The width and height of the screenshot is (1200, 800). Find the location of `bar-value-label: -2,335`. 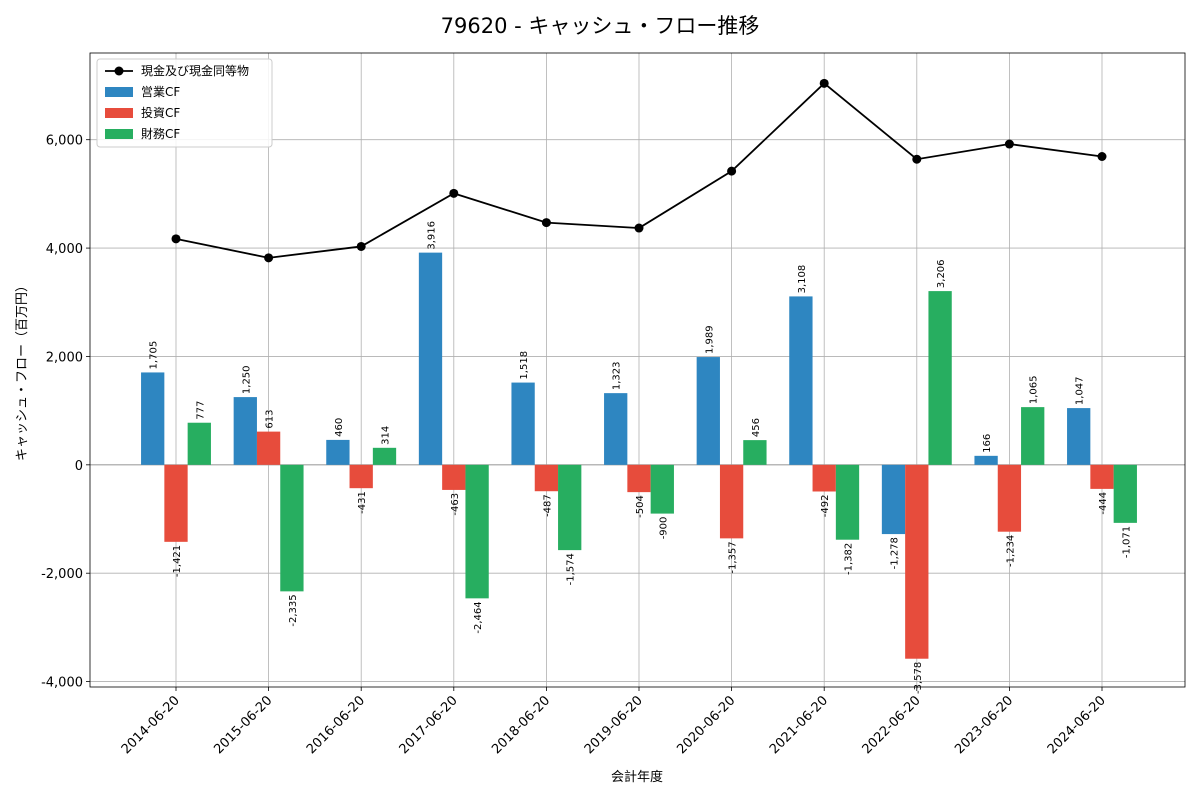

bar-value-label: -2,335 is located at coordinates (293, 610).